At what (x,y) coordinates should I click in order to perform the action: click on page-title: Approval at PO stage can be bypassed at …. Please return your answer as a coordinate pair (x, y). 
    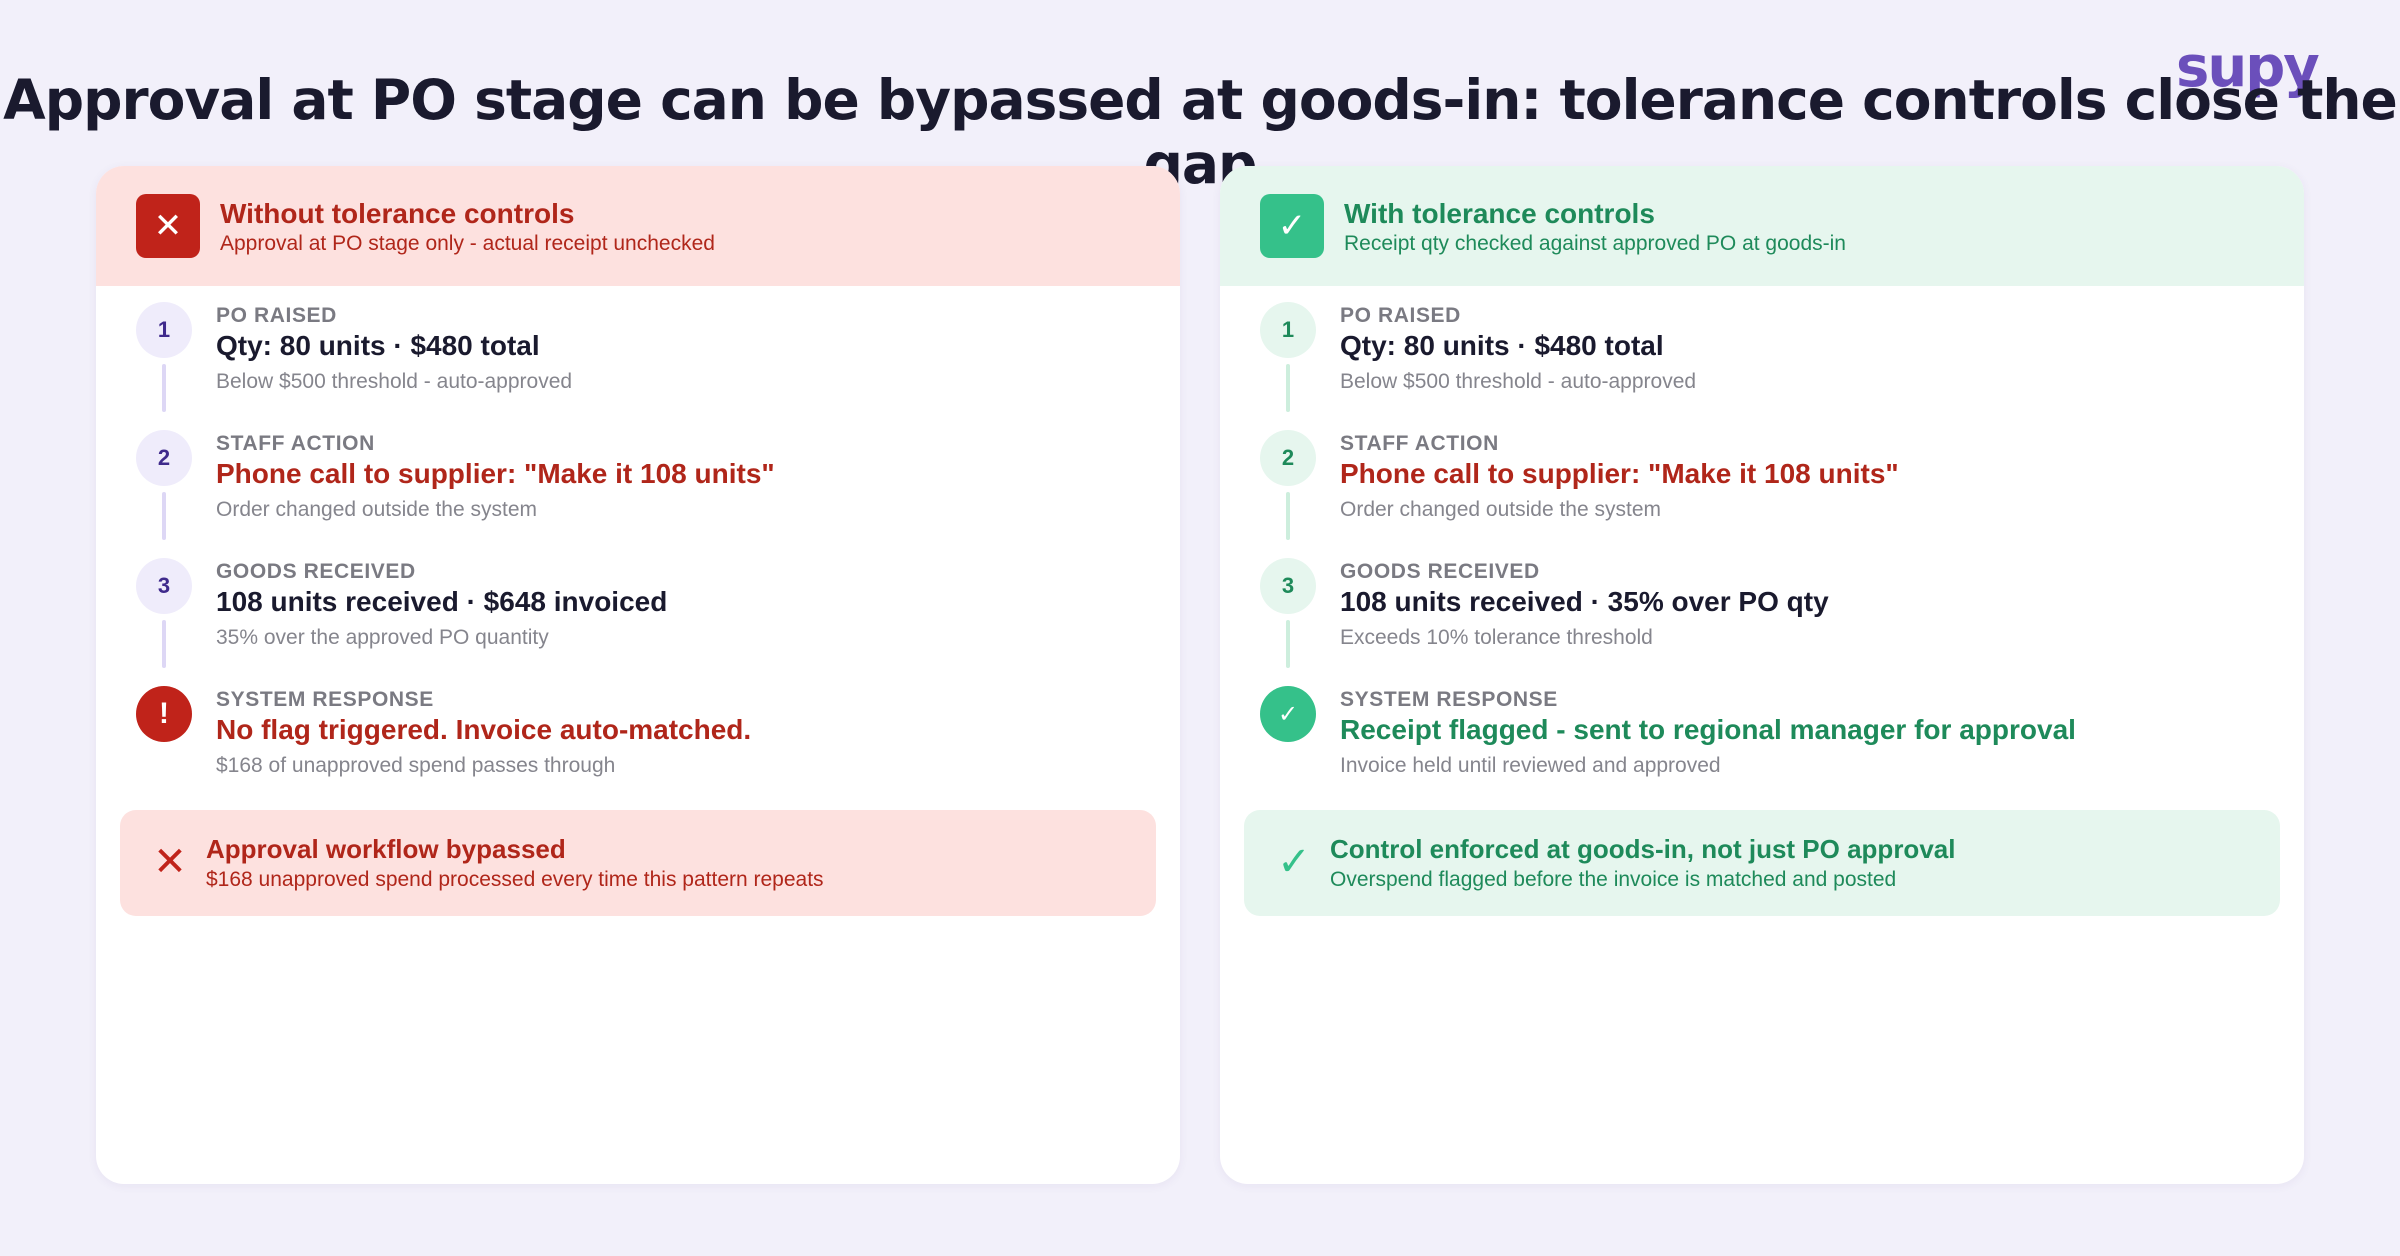
    Looking at the image, I should click on (1200, 132).